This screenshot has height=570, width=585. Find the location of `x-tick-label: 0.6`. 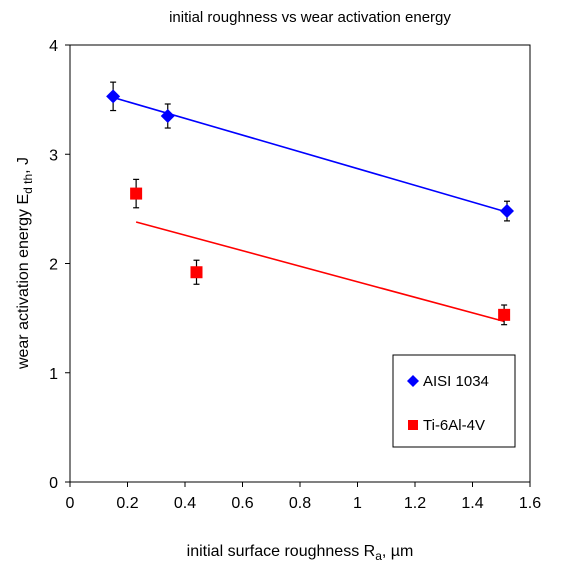

x-tick-label: 0.6 is located at coordinates (242, 503).